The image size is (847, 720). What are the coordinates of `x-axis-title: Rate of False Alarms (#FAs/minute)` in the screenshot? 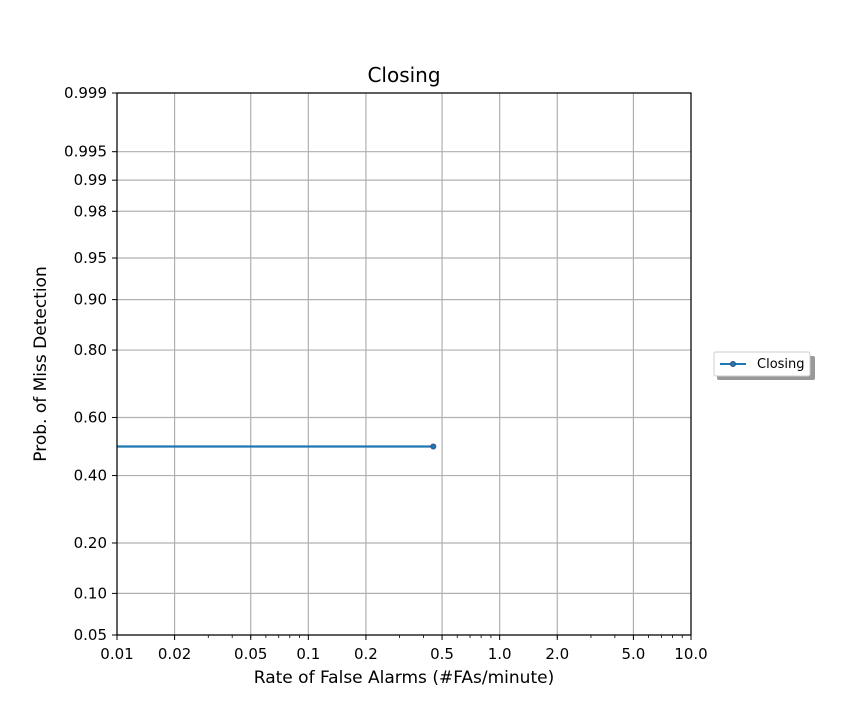 It's located at (404, 678).